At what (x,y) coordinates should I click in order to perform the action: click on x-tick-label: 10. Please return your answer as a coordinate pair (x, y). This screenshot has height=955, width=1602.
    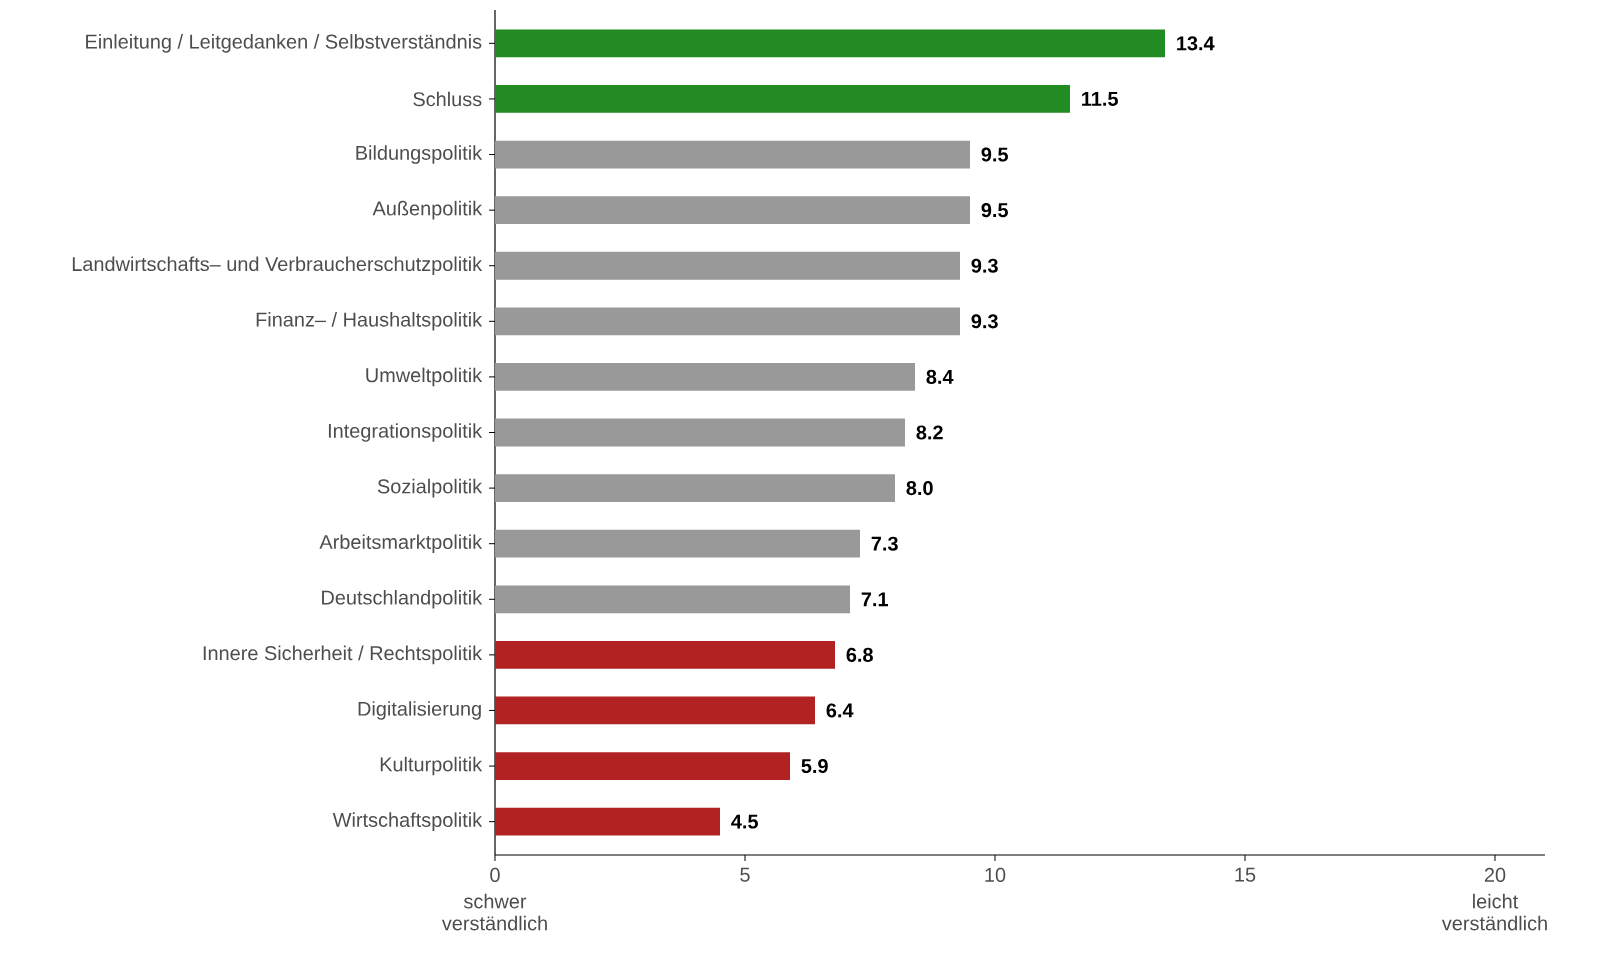
    Looking at the image, I should click on (995, 874).